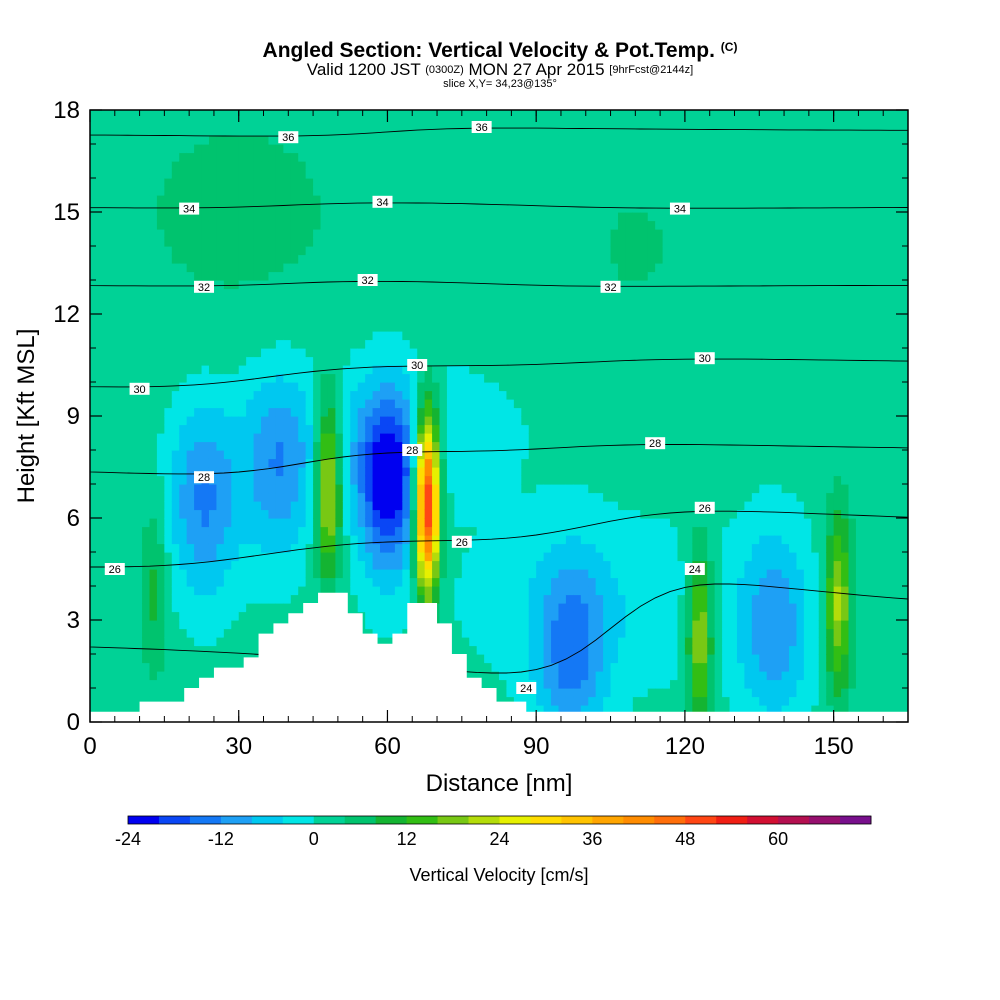 The height and width of the screenshot is (1000, 1000). Describe the element at coordinates (651, 70) in the screenshot. I see `forecast-info: [9hrFcst@2144z]` at that location.